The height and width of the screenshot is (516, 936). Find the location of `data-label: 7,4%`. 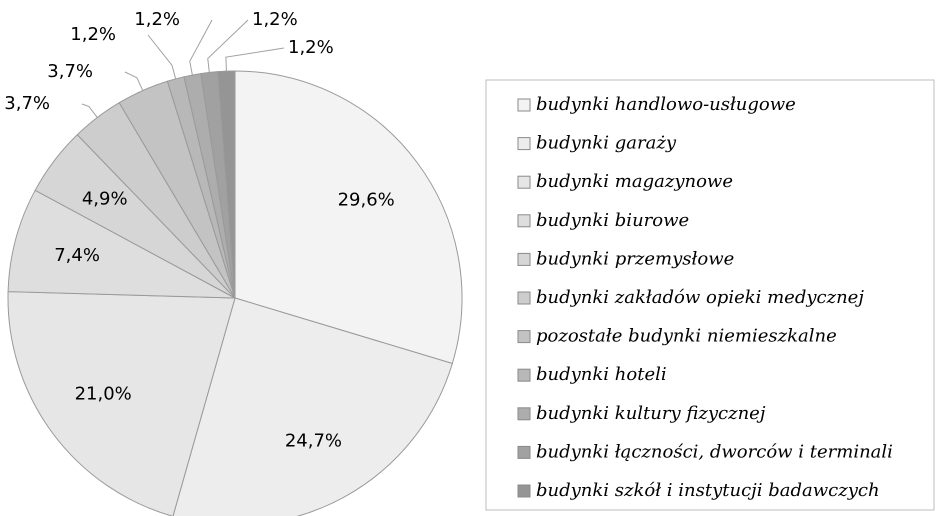

data-label: 7,4% is located at coordinates (77, 255).